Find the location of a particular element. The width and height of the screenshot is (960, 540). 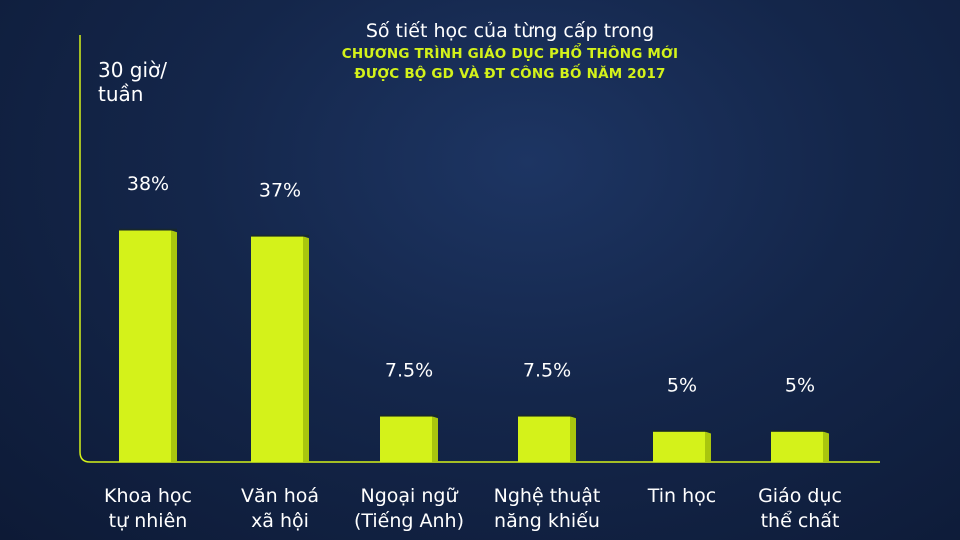

unit-line-2: tuần is located at coordinates (121, 94).